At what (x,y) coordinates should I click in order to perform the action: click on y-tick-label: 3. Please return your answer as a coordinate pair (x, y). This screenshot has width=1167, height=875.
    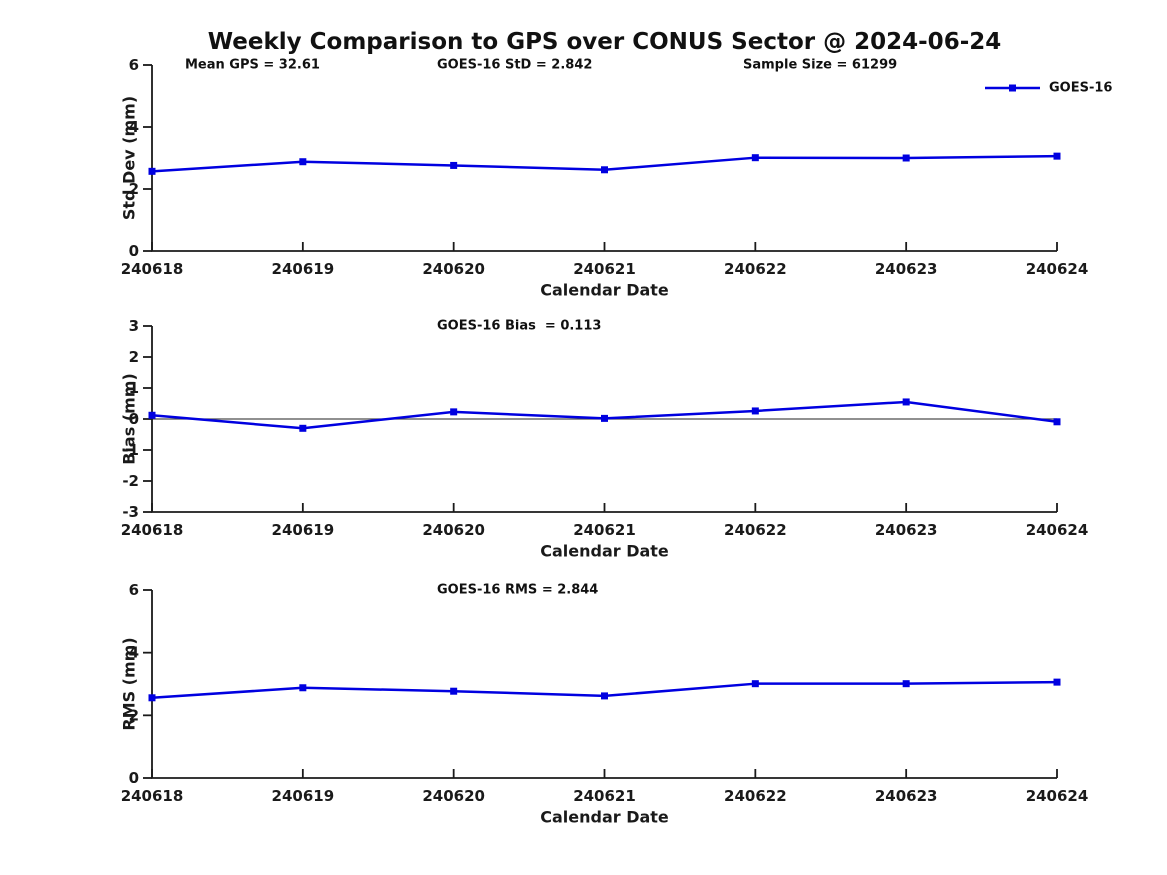
    Looking at the image, I should click on (134, 326).